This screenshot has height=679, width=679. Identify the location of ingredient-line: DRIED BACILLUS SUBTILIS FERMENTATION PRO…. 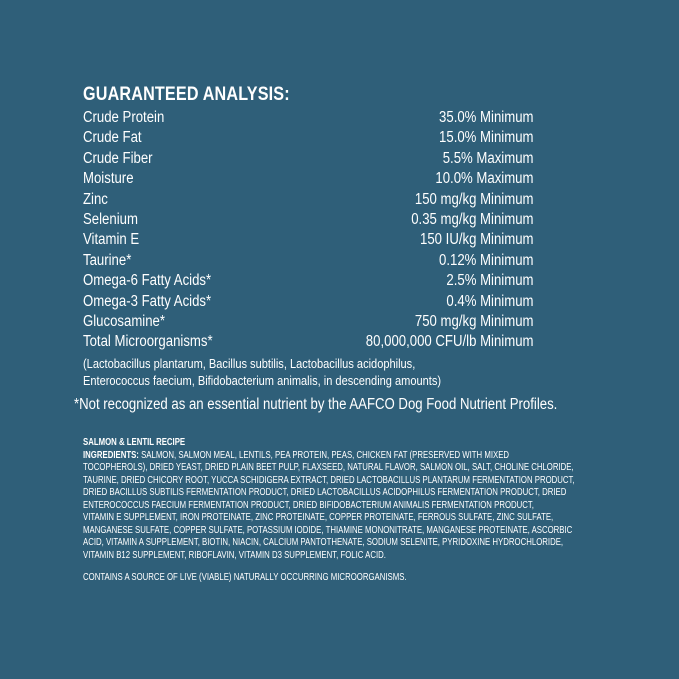
(329, 493).